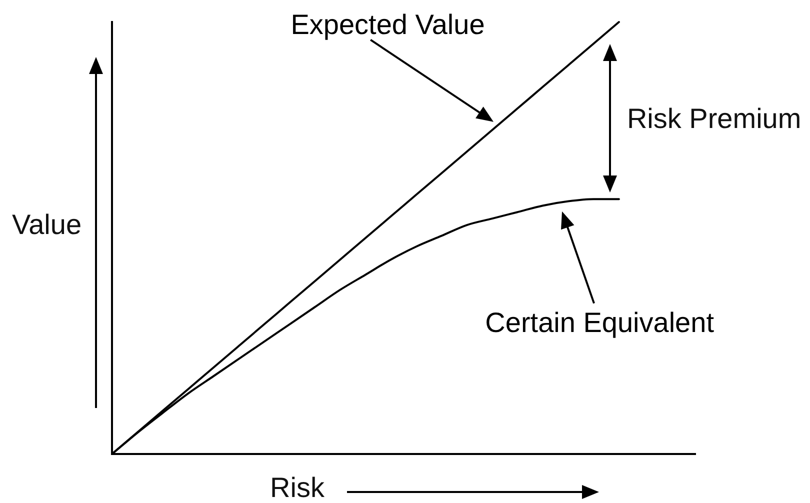 This screenshot has height=503, width=810. What do you see at coordinates (714, 118) in the screenshot?
I see `annotation: Risk Premium` at bounding box center [714, 118].